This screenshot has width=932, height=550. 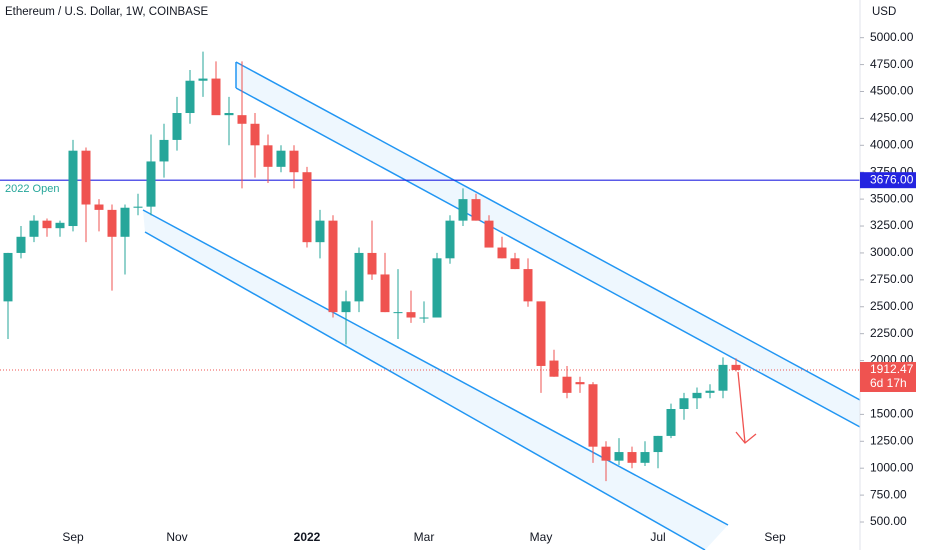 I want to click on x-tick-label: Jul, so click(x=657, y=537).